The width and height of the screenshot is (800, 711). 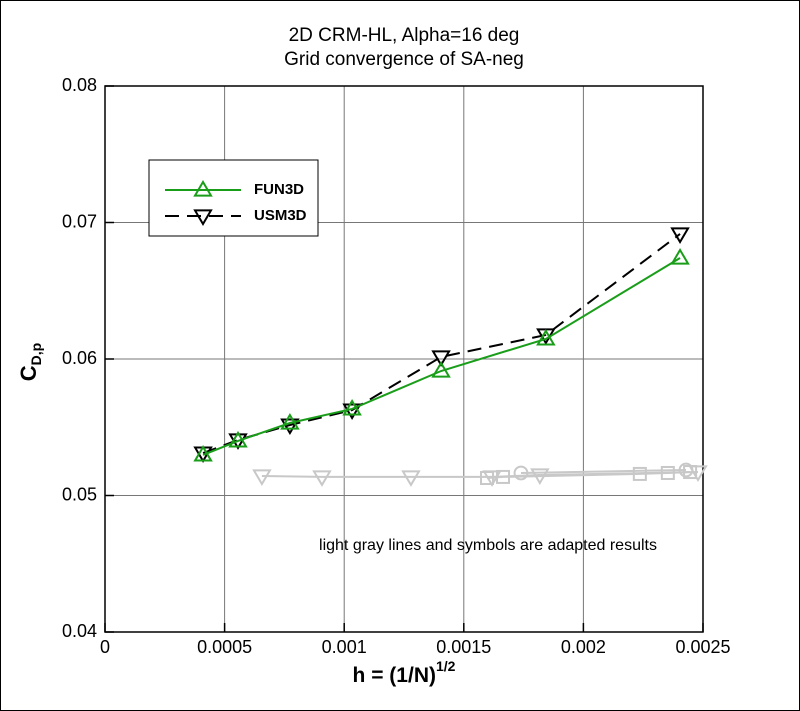 I want to click on y-tick-label: 0.05, so click(x=79, y=494).